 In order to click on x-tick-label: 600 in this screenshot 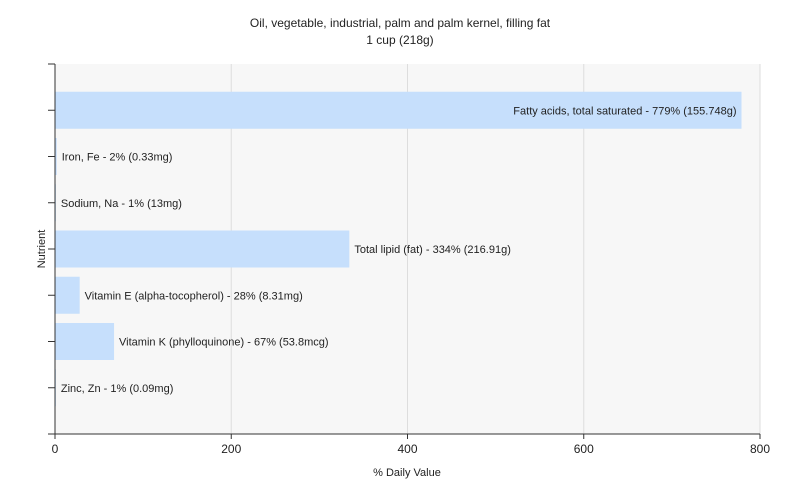, I will do `click(584, 449)`.